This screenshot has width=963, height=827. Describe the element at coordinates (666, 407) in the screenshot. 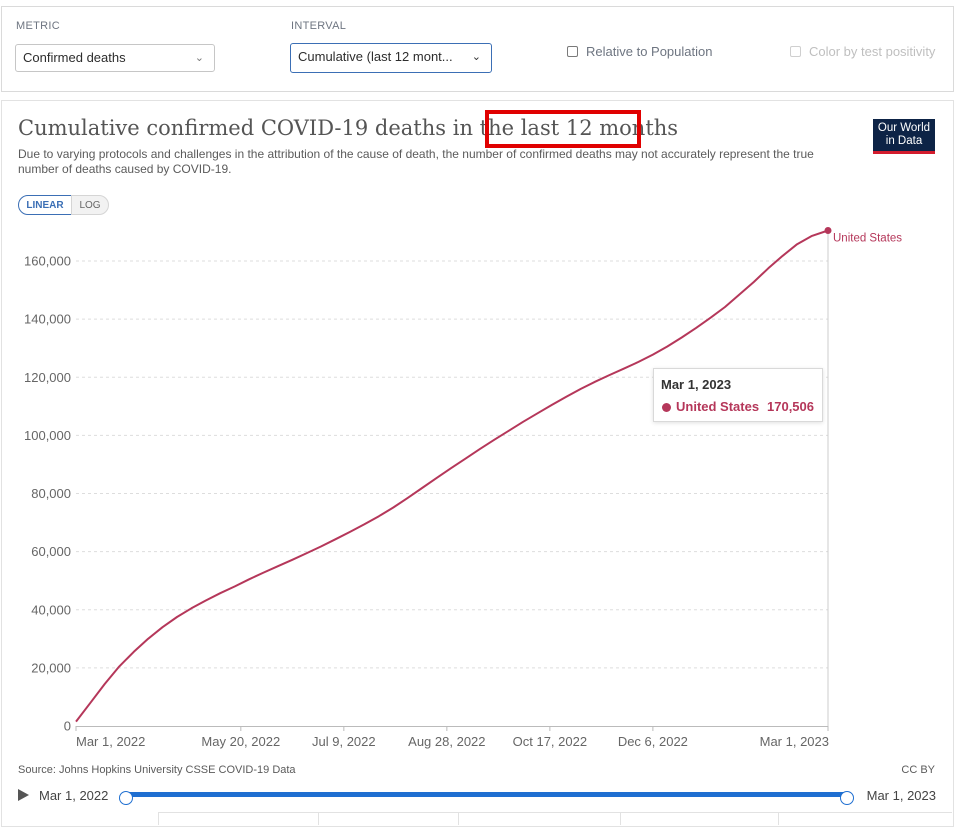

I see `tooltip-series-dot` at that location.